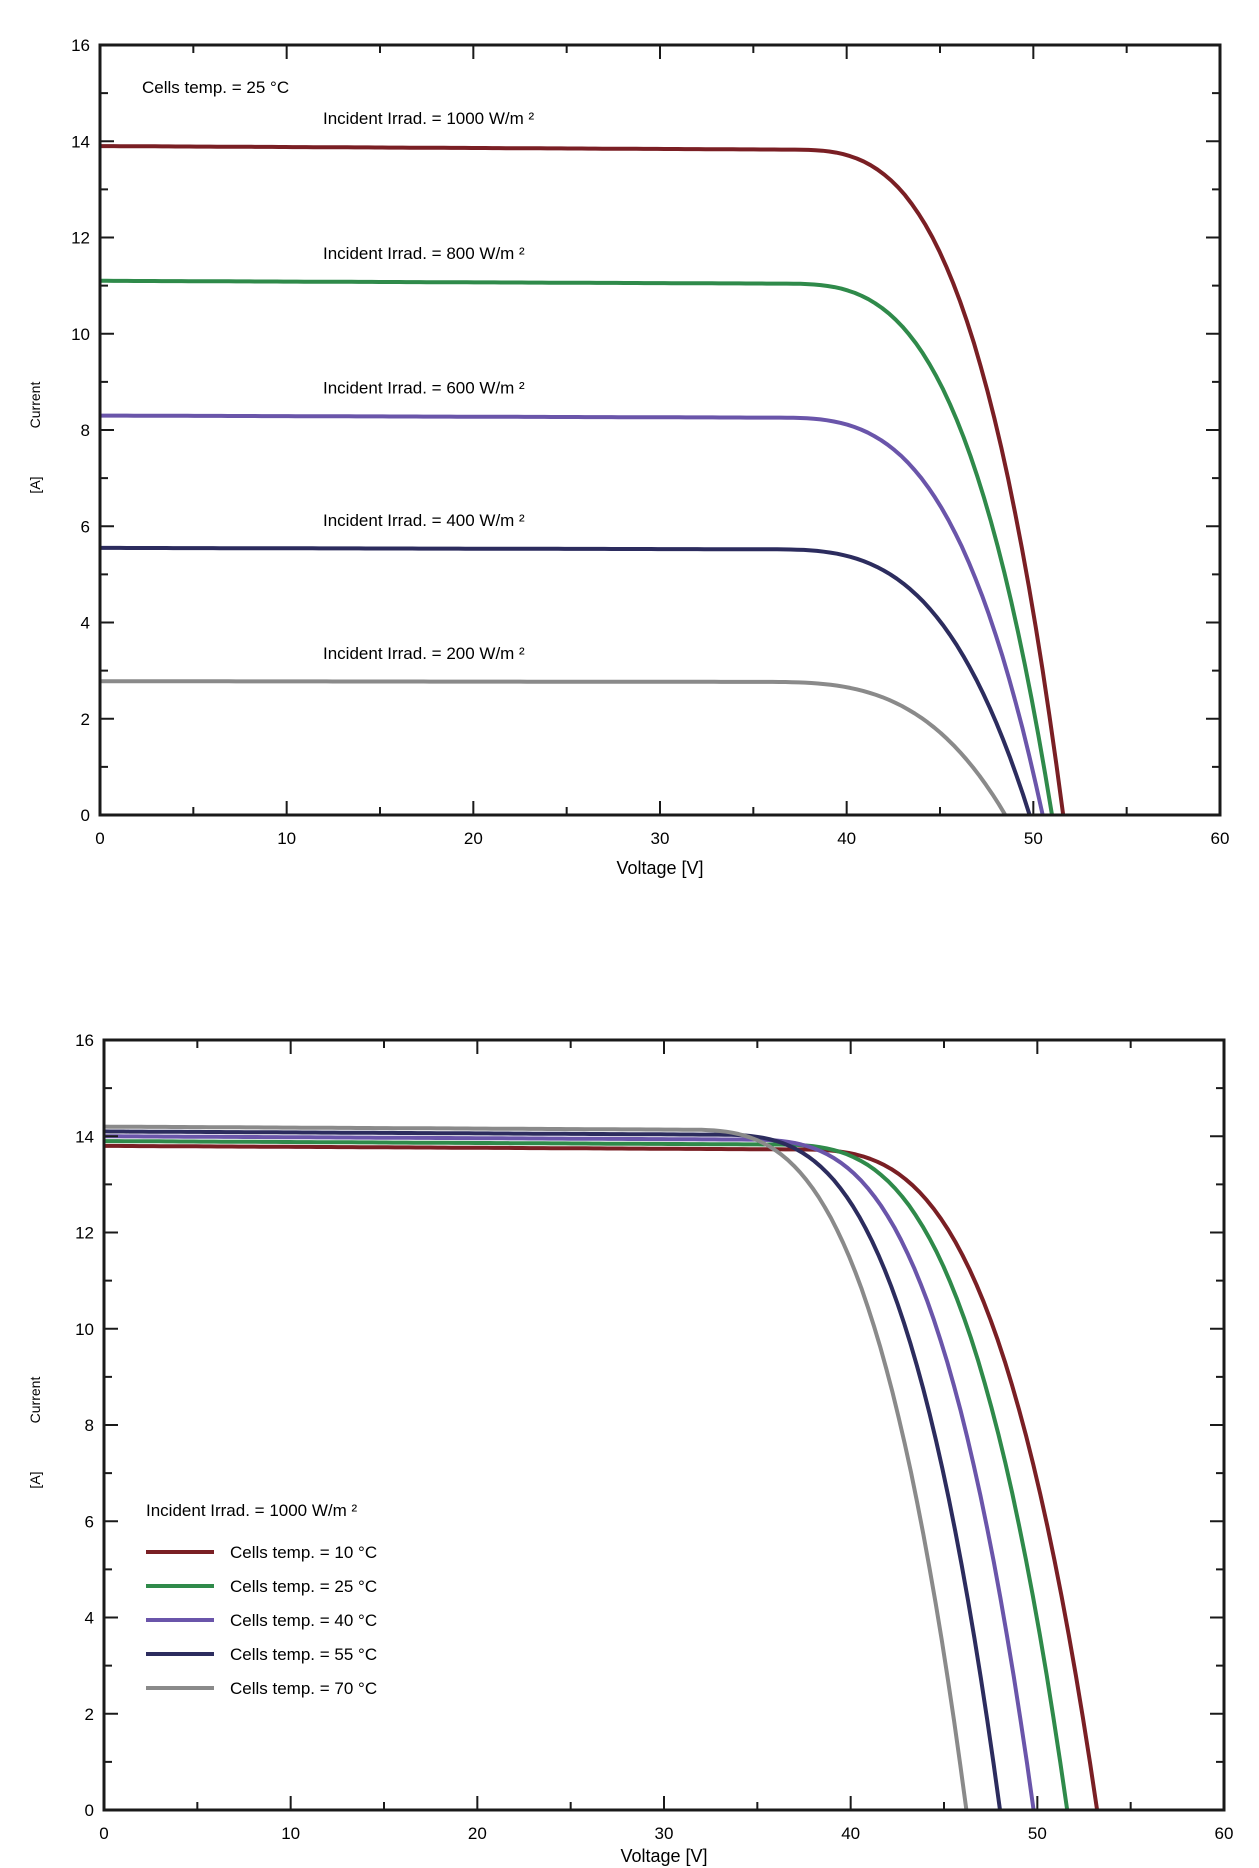  Describe the element at coordinates (303, 1620) in the screenshot. I see `legend-entry-3: Cells temp. = 40 °C` at that location.